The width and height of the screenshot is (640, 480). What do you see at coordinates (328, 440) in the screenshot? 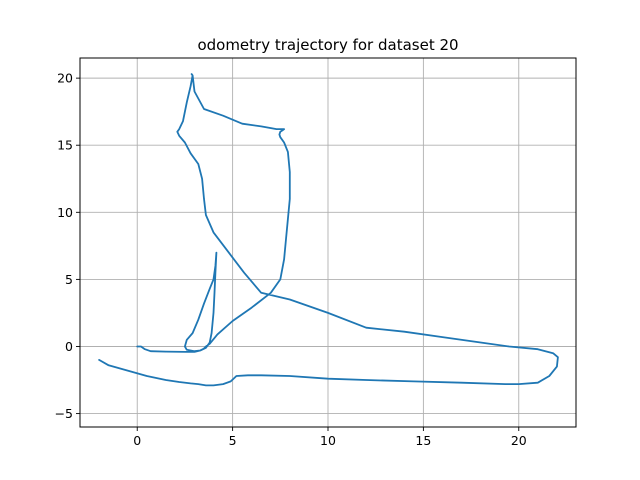
I see `x-tick-label: 10` at bounding box center [328, 440].